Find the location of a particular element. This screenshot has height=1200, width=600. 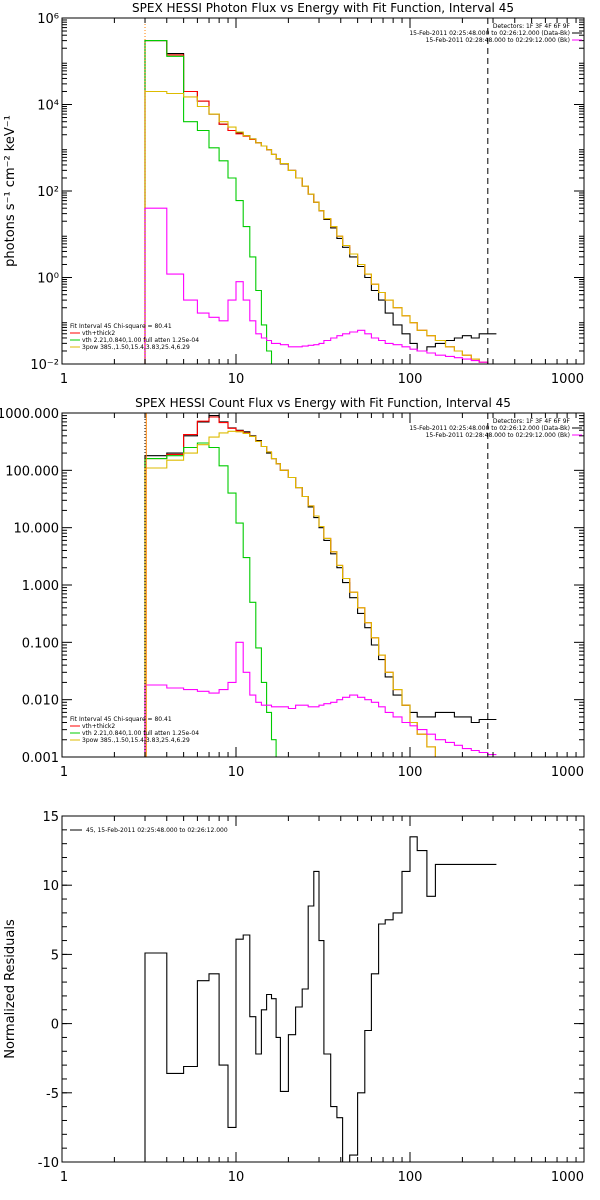

y-tick-label: 10² is located at coordinates (48, 192).